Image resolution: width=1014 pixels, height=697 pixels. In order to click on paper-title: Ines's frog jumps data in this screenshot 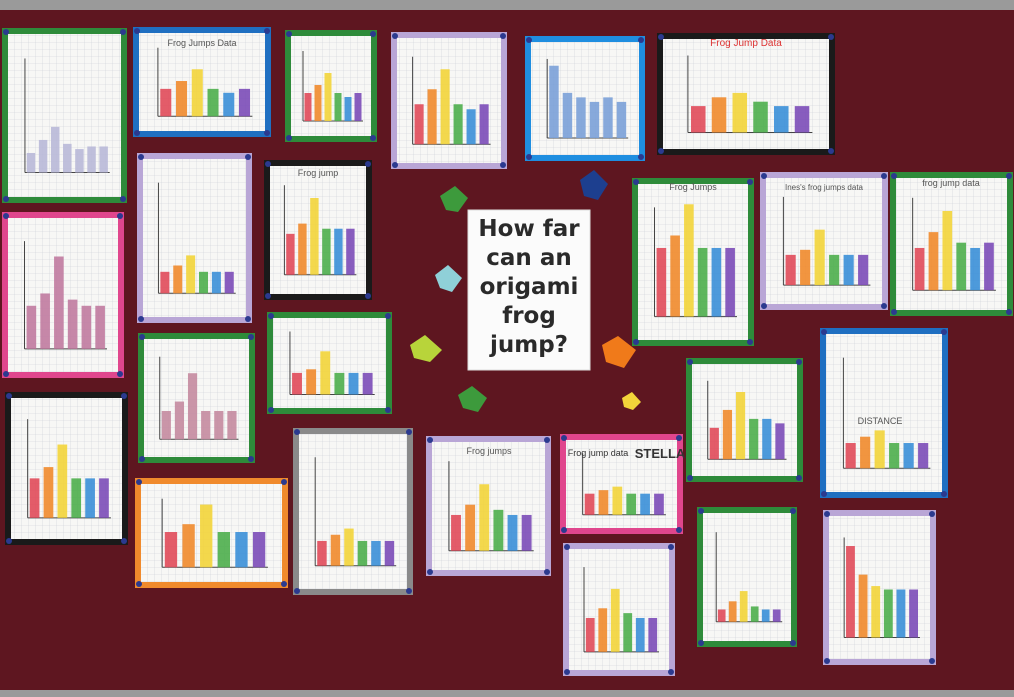, I will do `click(824, 187)`.